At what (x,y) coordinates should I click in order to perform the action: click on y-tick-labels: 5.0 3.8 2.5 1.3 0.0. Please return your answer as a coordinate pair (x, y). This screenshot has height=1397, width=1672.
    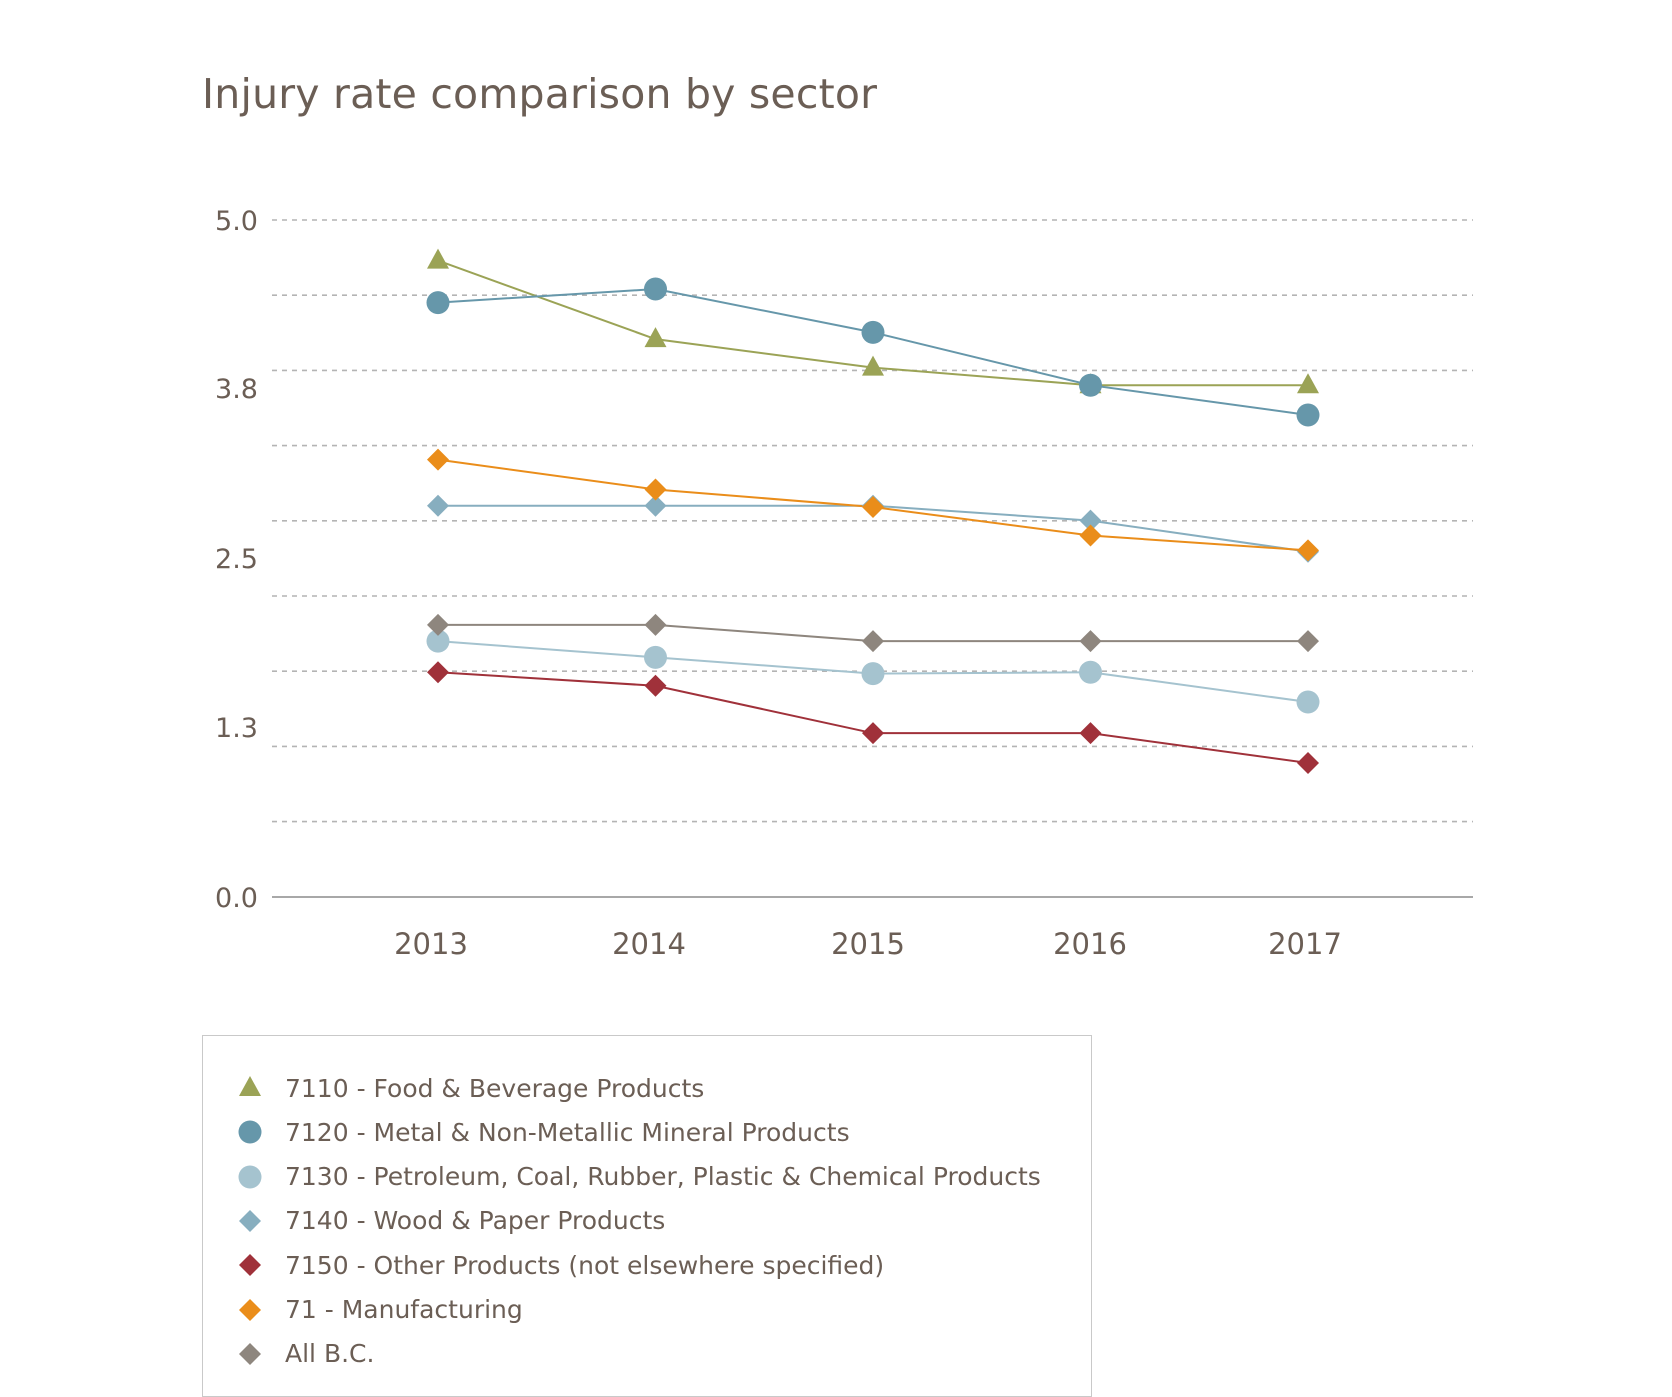
    Looking at the image, I should click on (236, 560).